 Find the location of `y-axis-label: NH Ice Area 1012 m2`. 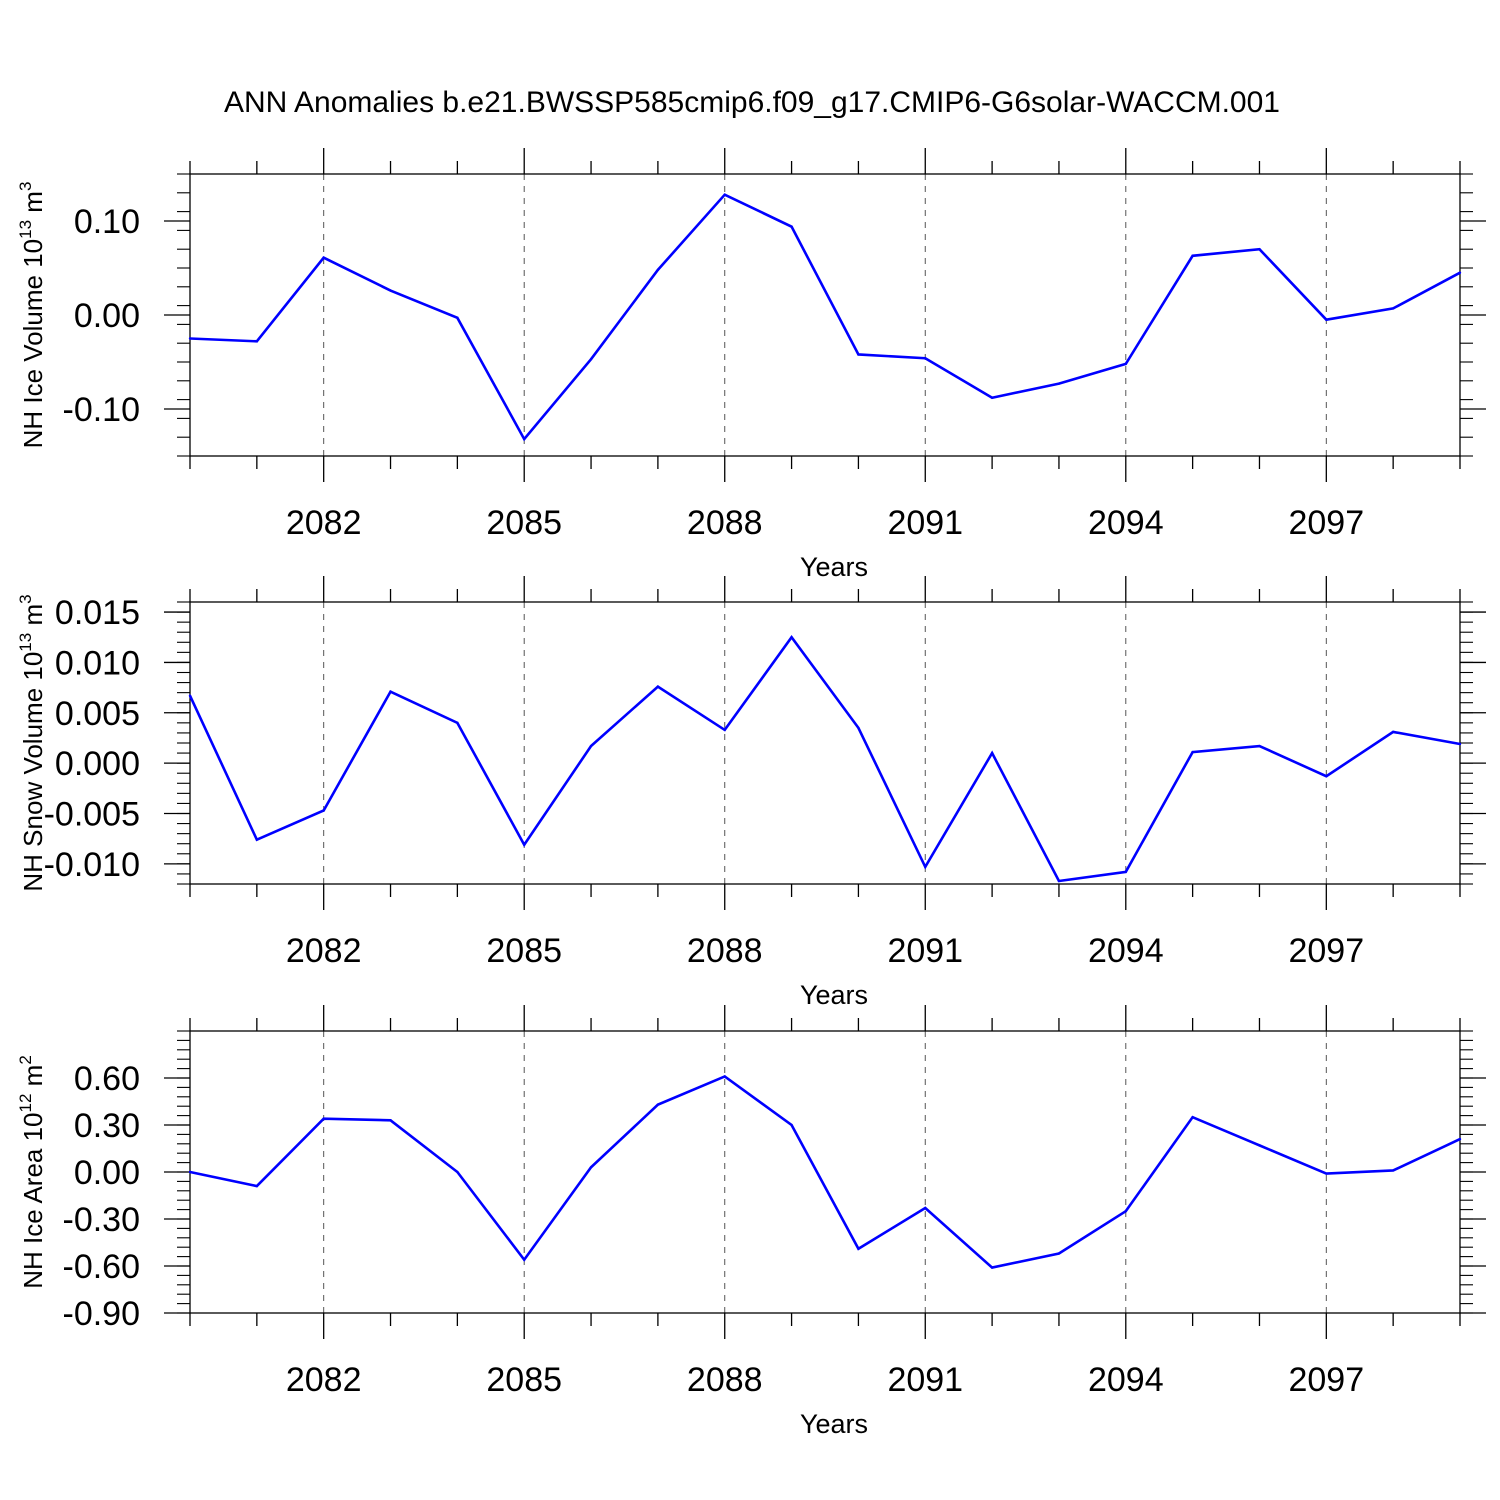

y-axis-label: NH Ice Area 1012 m2 is located at coordinates (32, 1172).